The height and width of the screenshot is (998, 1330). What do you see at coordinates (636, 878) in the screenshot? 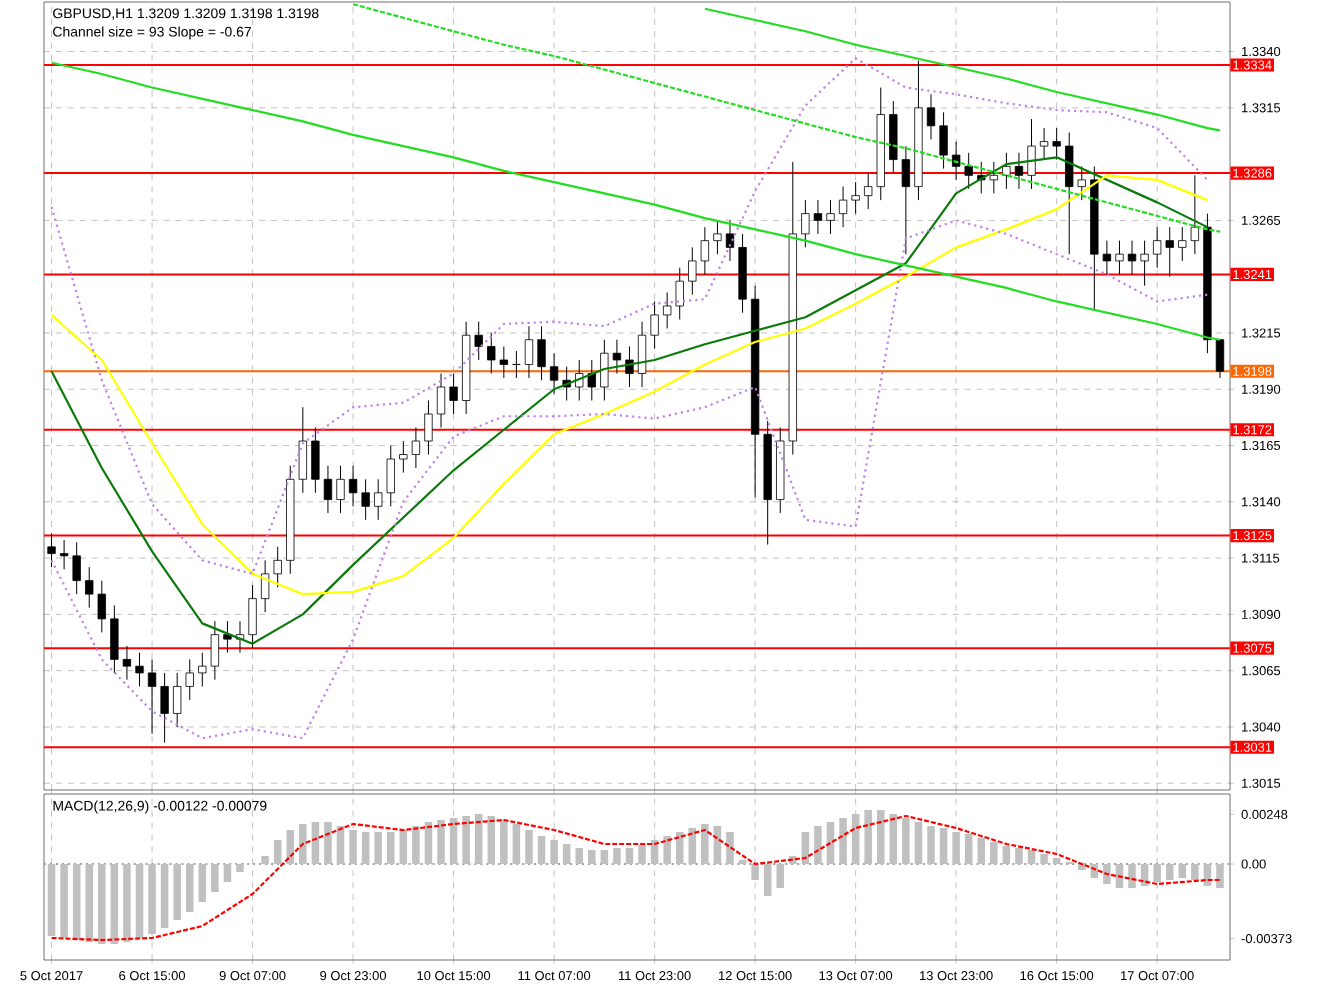
I see `line-series` at bounding box center [636, 878].